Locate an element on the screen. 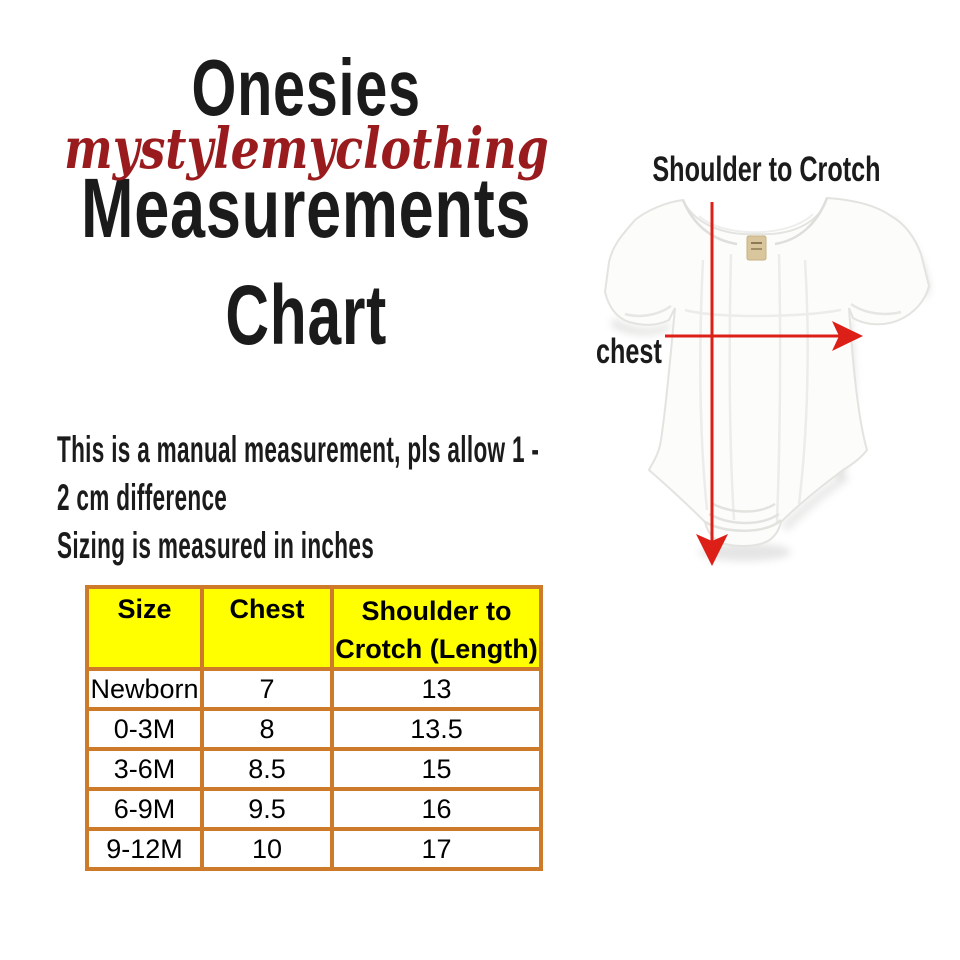 This screenshot has width=960, height=960. cell-length: 16 is located at coordinates (436, 809).